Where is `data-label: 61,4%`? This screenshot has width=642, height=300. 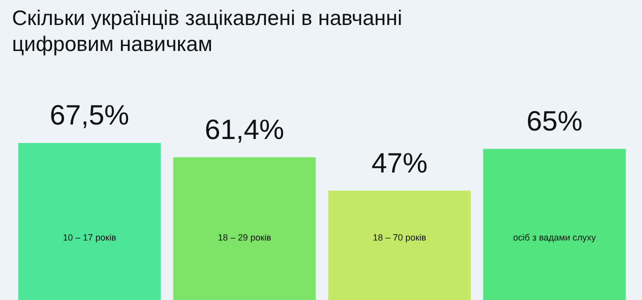 data-label: 61,4% is located at coordinates (244, 129).